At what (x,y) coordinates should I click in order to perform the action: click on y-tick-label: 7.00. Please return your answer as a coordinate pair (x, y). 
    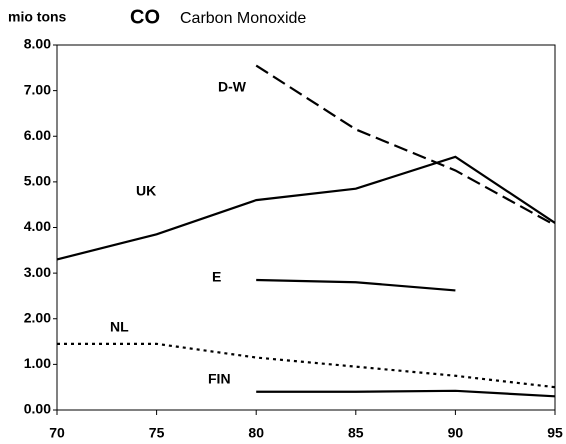
    Looking at the image, I should click on (37, 89).